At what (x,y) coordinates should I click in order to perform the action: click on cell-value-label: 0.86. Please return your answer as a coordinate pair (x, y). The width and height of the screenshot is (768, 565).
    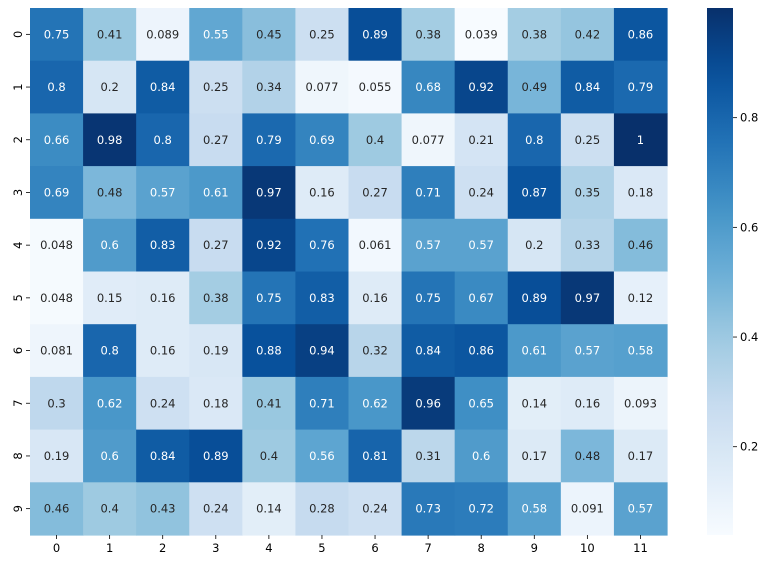
    Looking at the image, I should click on (641, 34).